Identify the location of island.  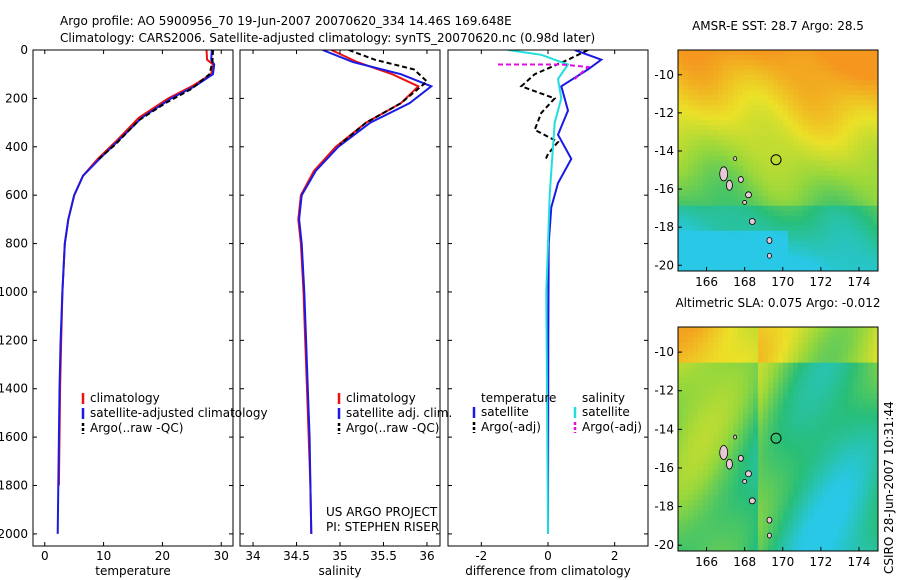
(769, 240).